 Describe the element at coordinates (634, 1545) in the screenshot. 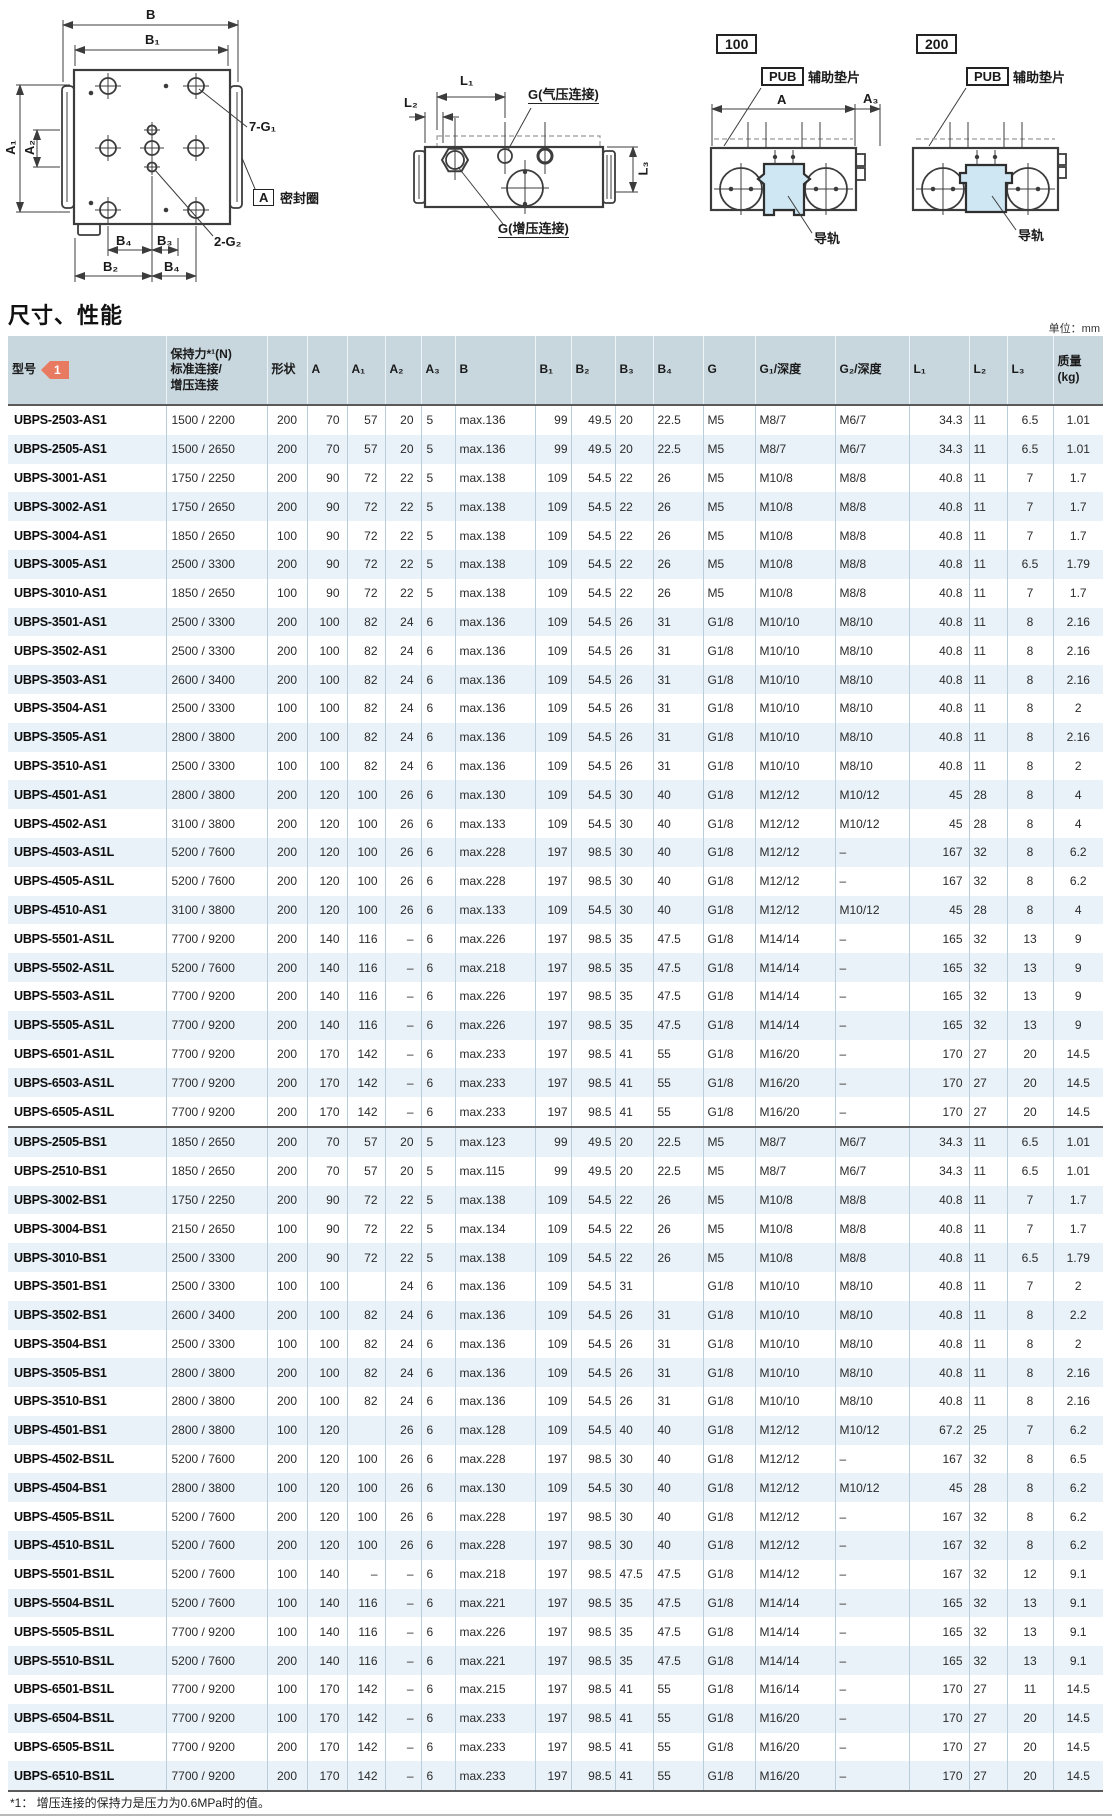

I see `spec-cell: 30` at that location.